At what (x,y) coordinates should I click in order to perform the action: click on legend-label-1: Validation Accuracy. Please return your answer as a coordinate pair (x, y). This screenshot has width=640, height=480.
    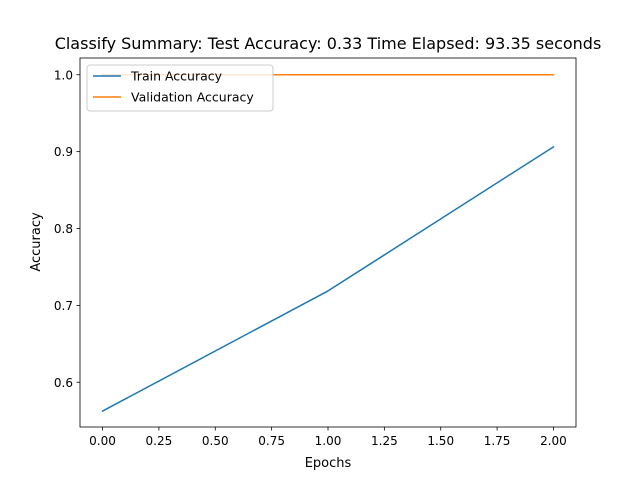
    Looking at the image, I should click on (192, 97).